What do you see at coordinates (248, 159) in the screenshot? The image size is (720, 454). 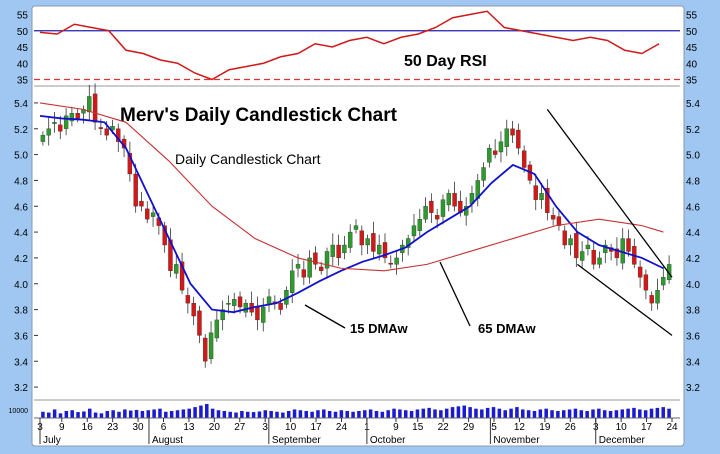 I see `price-subtitle: Daily Candlestick Chart` at bounding box center [248, 159].